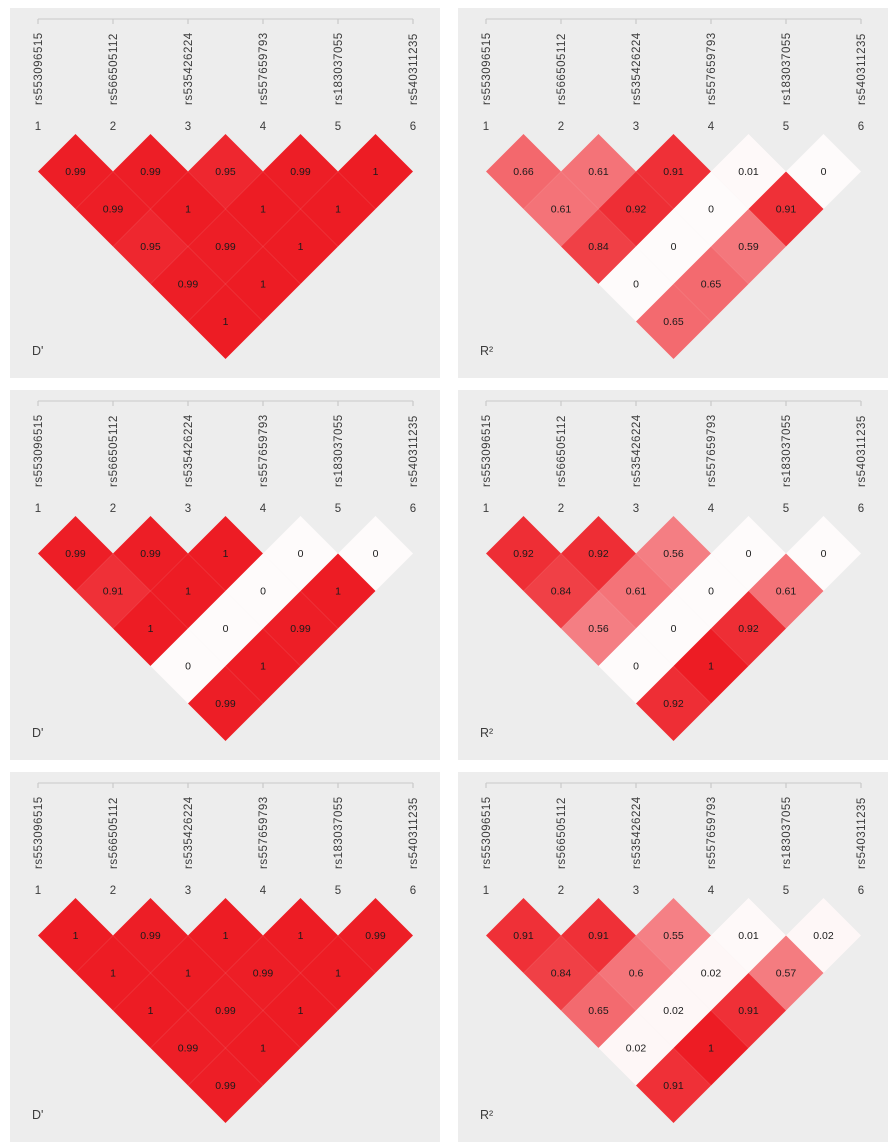  Describe the element at coordinates (711, 974) in the screenshot. I see `ld-cell-value: 0.02` at that location.